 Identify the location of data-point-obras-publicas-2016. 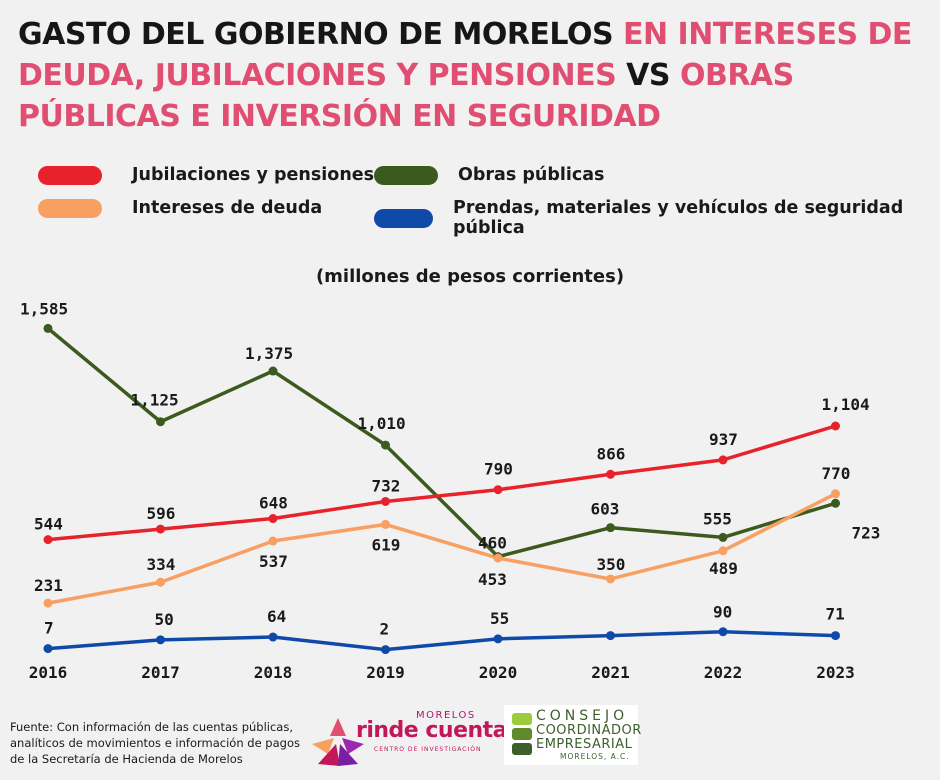
(48, 328).